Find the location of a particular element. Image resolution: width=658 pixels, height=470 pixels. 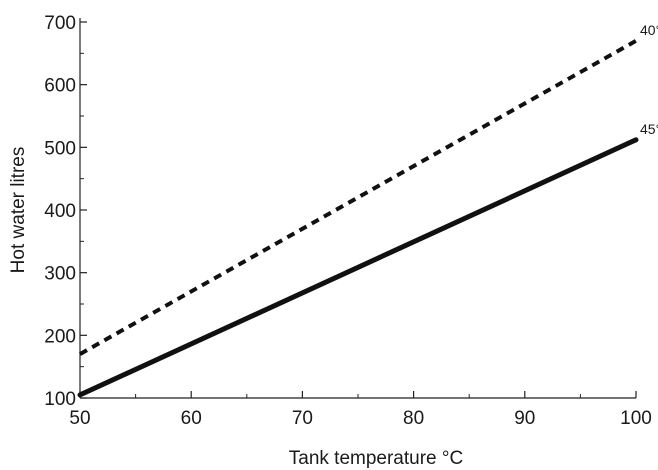

x-axis-ticks: 50 60 70 80 90 100 is located at coordinates (360, 410).